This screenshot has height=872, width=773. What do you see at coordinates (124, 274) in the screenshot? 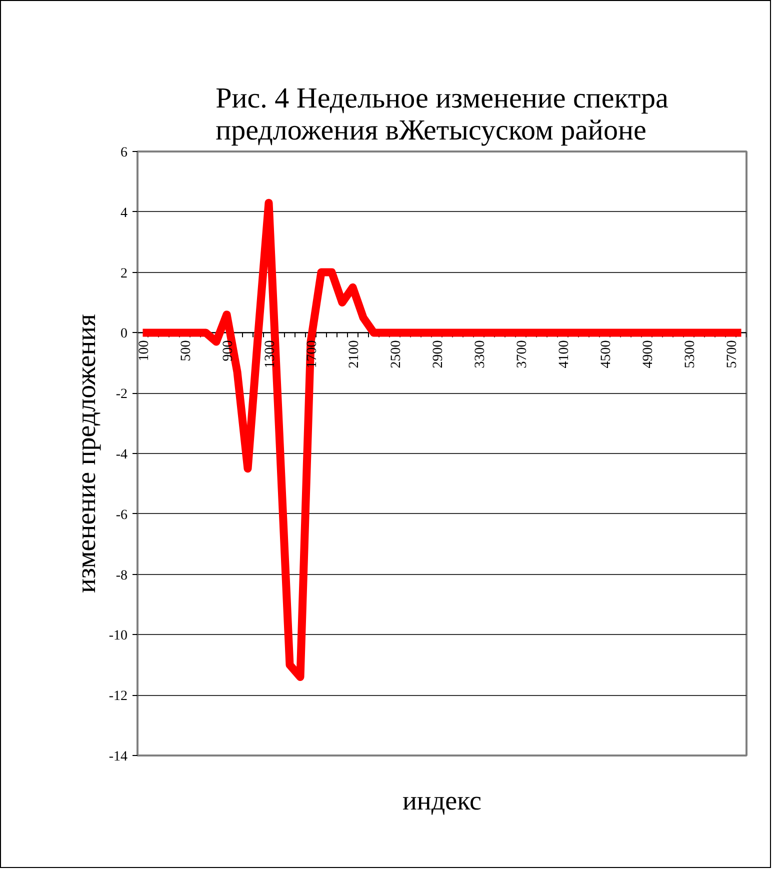
I see `y-tick-label: 2` at bounding box center [124, 274].